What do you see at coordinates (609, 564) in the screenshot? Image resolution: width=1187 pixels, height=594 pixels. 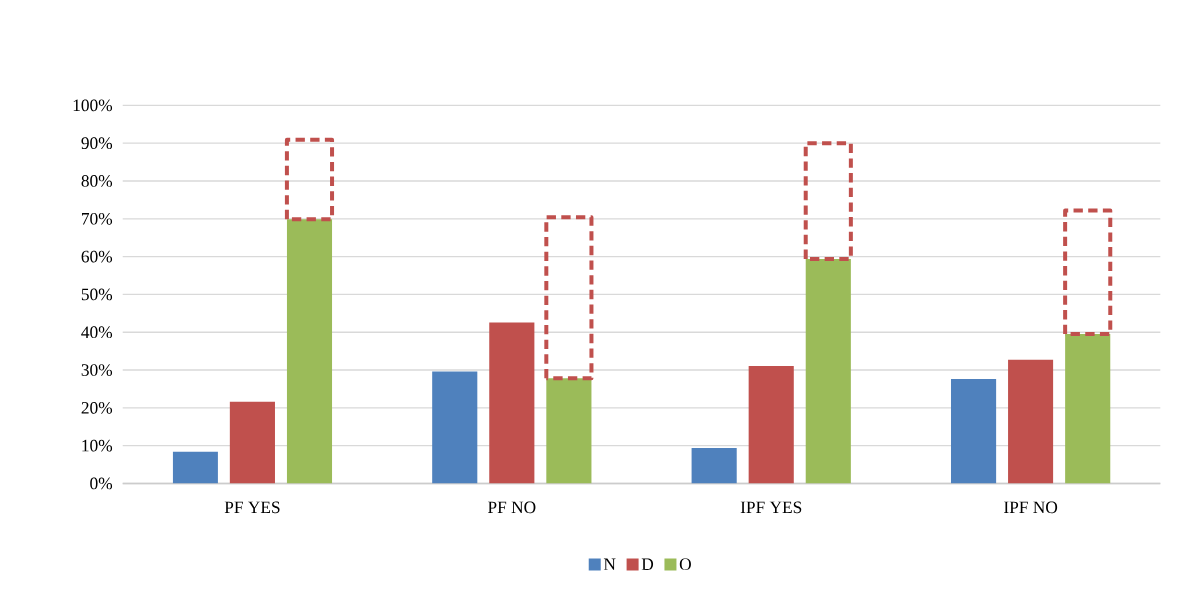 I see `legend-label: N` at bounding box center [609, 564].